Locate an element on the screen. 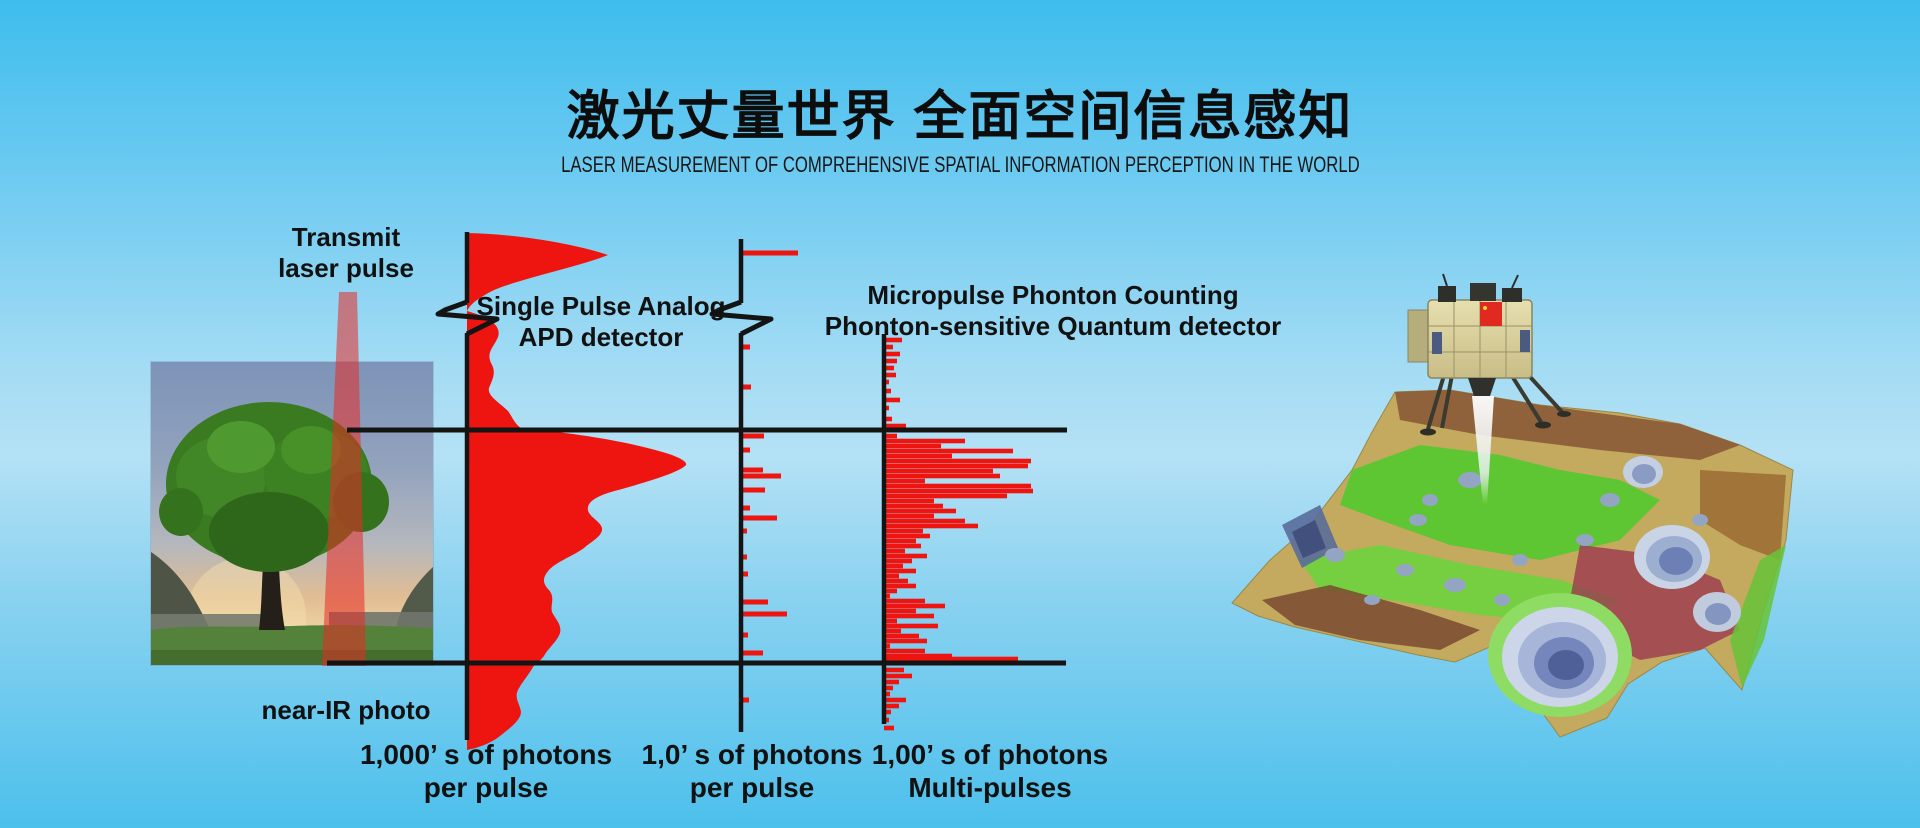  apd-detector-label: Single Pulse Analog APD detector is located at coordinates (601, 321).